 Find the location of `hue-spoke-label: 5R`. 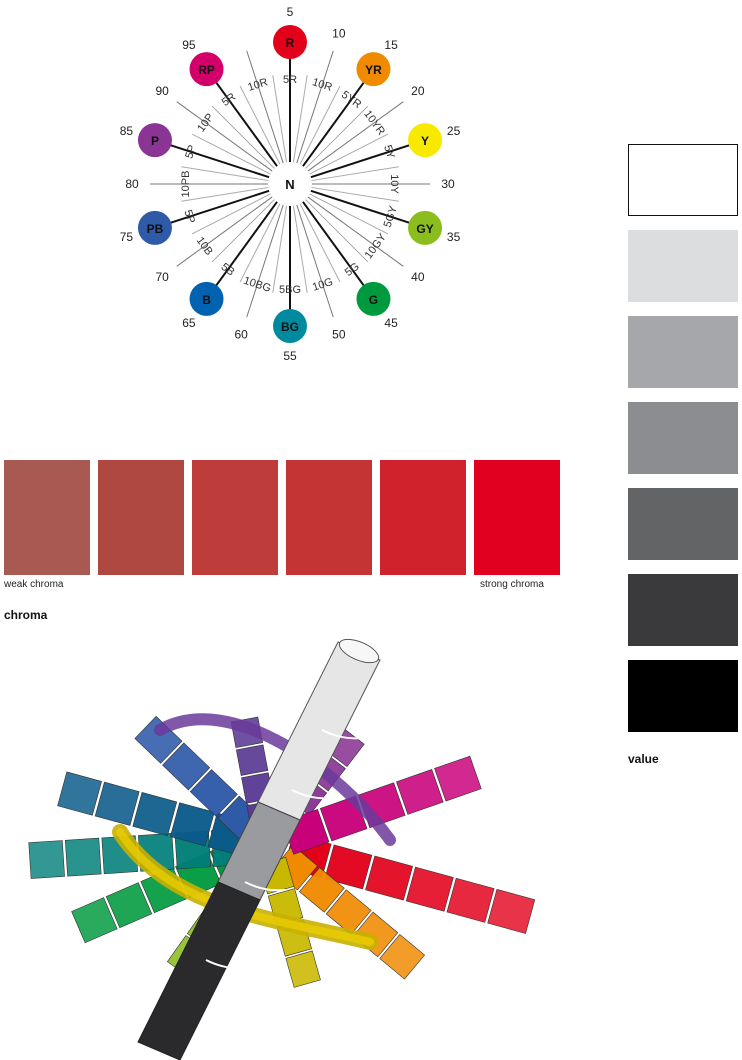

hue-spoke-label: 5R is located at coordinates (290, 80).